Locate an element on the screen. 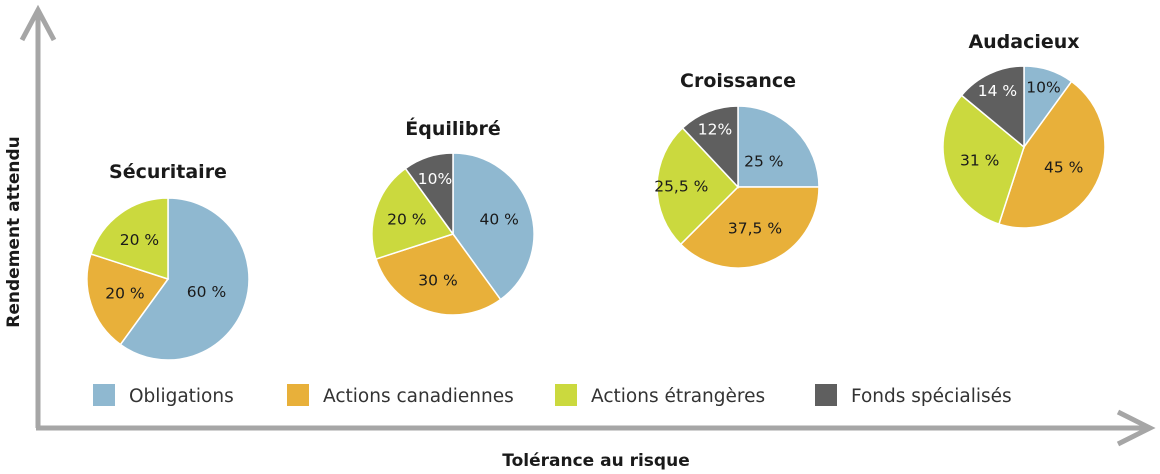 This screenshot has height=474, width=1160. slice-label: 31 % is located at coordinates (979, 160).